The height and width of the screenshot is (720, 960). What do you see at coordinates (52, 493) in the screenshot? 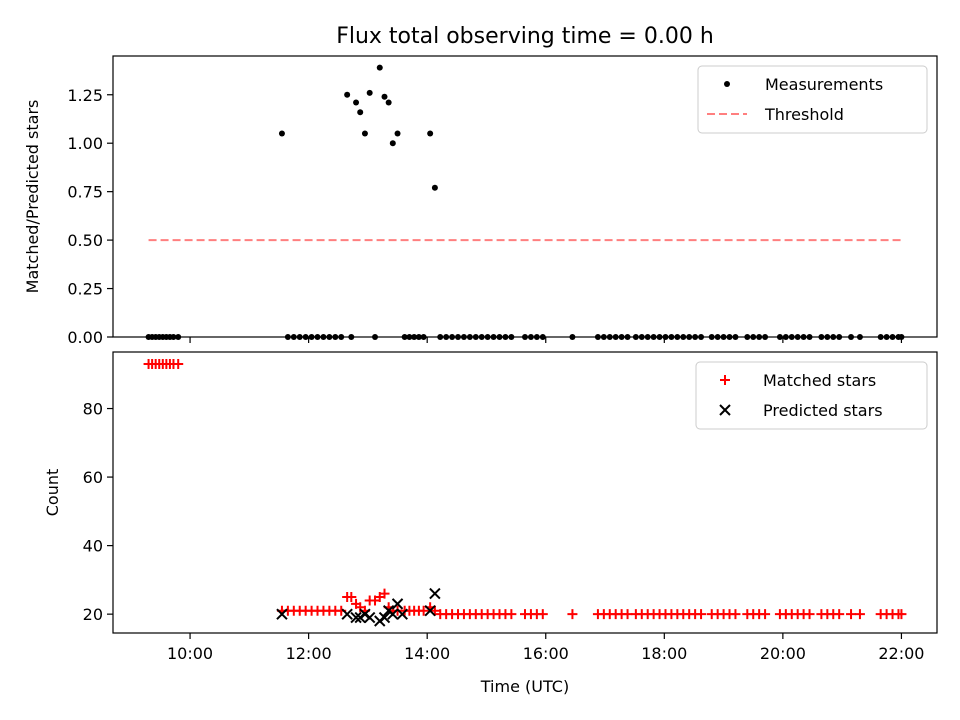
I see `bottom-y-axis-label: Count` at bounding box center [52, 493].